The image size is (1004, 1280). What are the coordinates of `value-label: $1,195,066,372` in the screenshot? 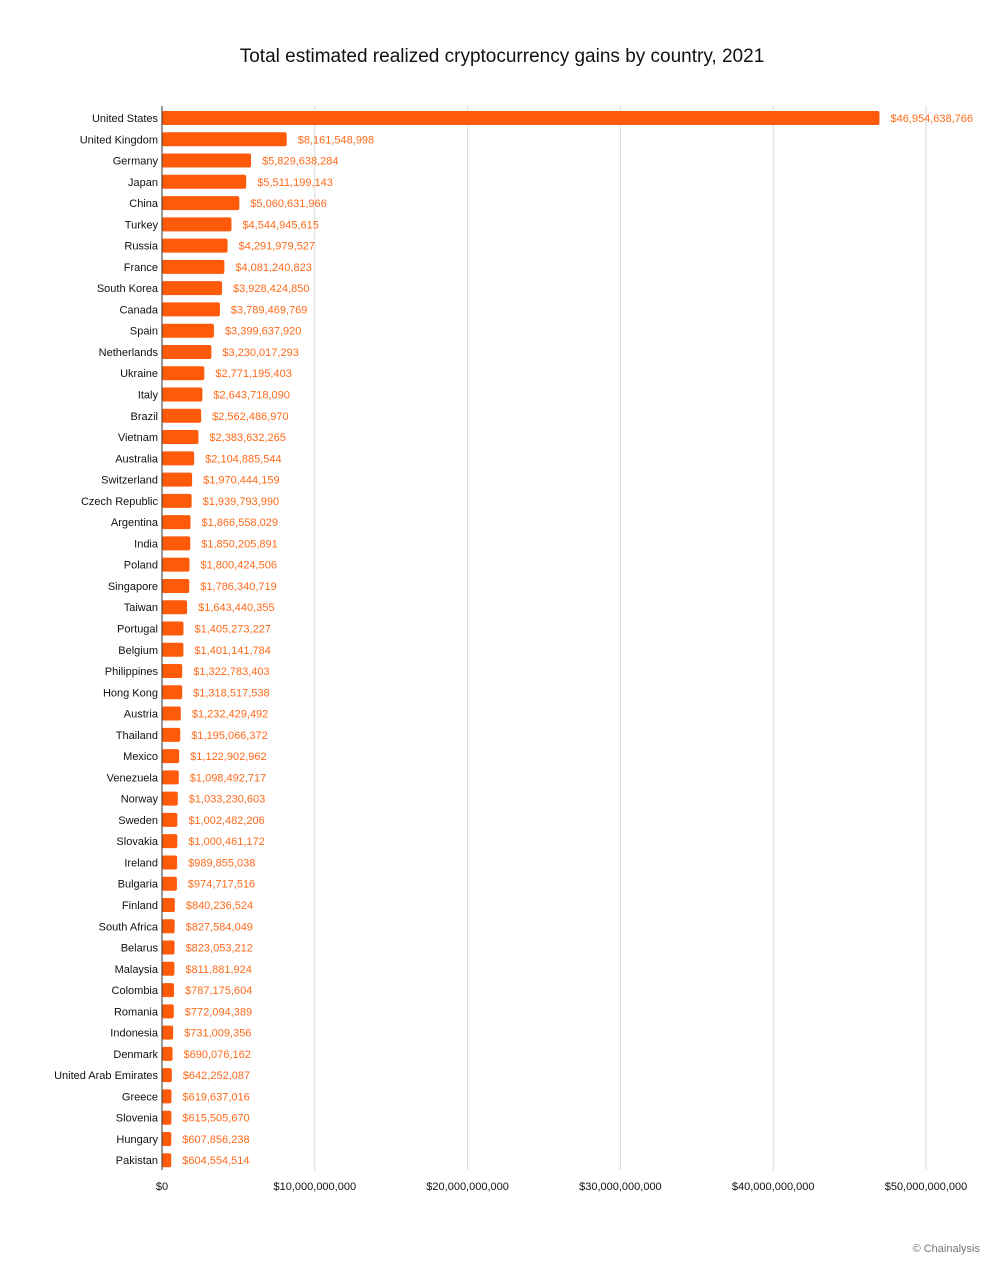 It's located at (229, 736).